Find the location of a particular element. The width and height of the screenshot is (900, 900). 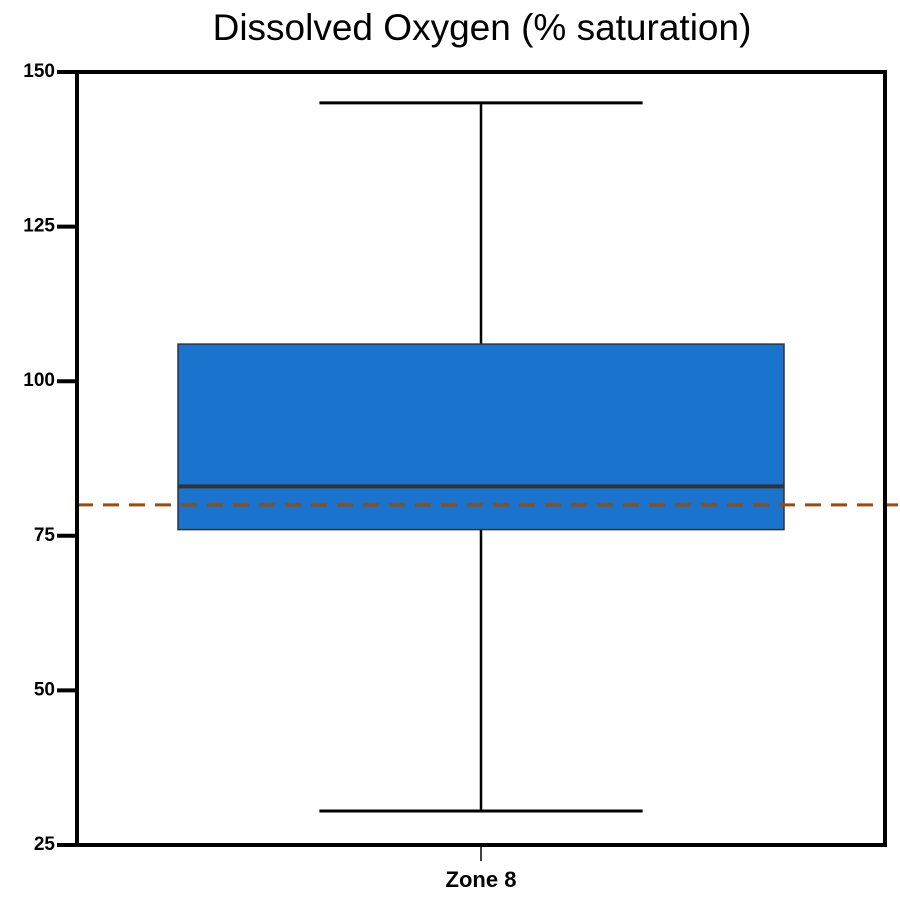

y-tick-label: 75 is located at coordinates (45, 535).